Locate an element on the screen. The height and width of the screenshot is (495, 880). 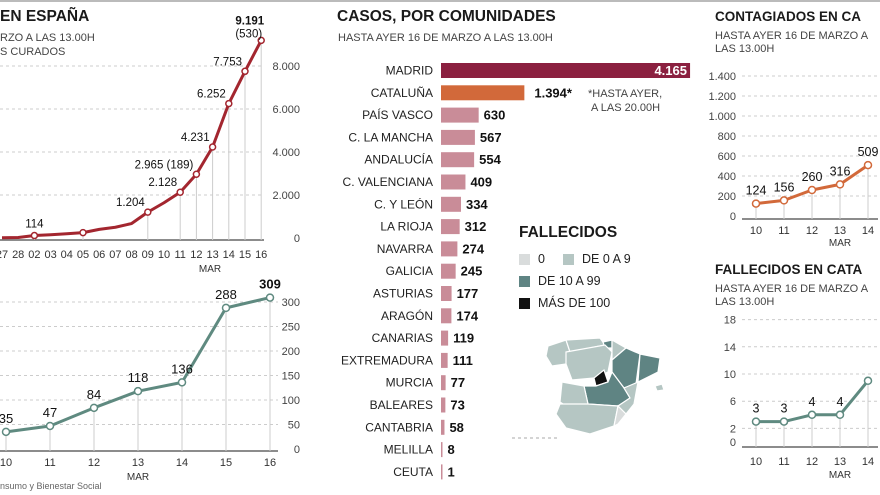
y-tick-label: 800 is located at coordinates (727, 137).